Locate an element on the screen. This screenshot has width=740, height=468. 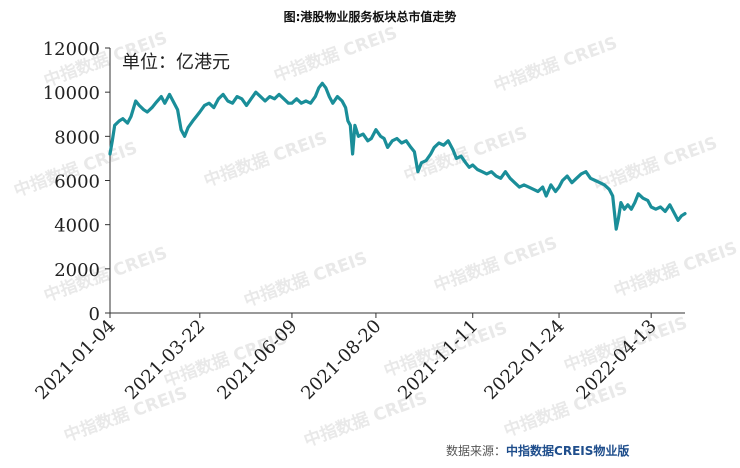
source-label: 数据来源： is located at coordinates (476, 451).